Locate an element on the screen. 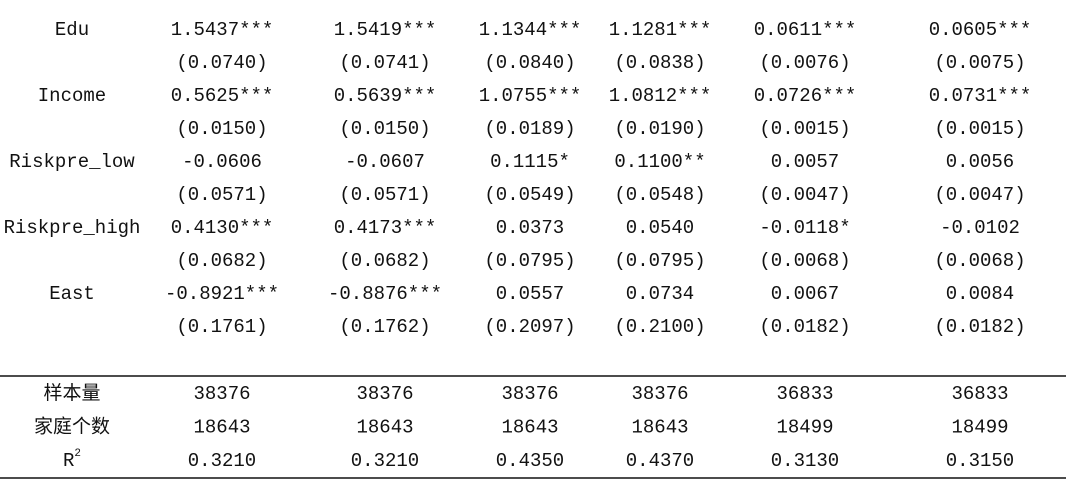 This screenshot has width=1080, height=483. coefficient: 0.5639*** is located at coordinates (385, 96).